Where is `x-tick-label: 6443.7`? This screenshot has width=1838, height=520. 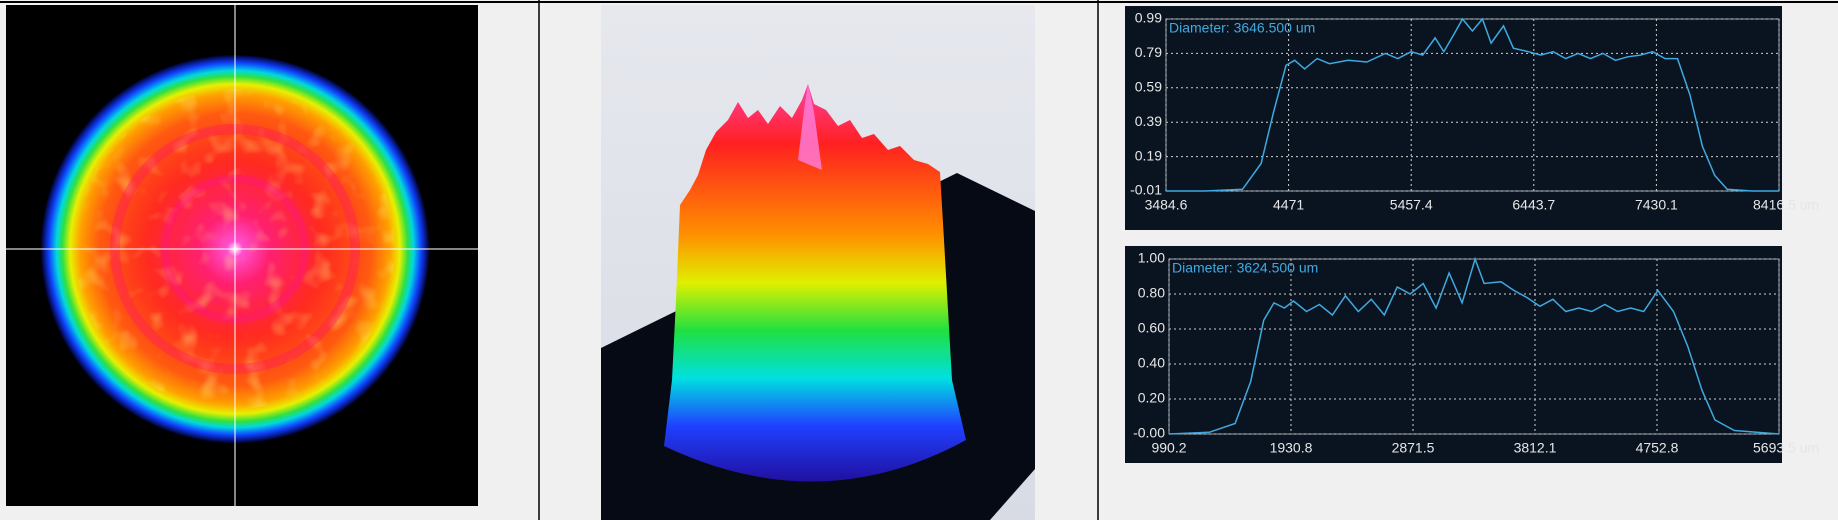
x-tick-label: 6443.7 is located at coordinates (1533, 205).